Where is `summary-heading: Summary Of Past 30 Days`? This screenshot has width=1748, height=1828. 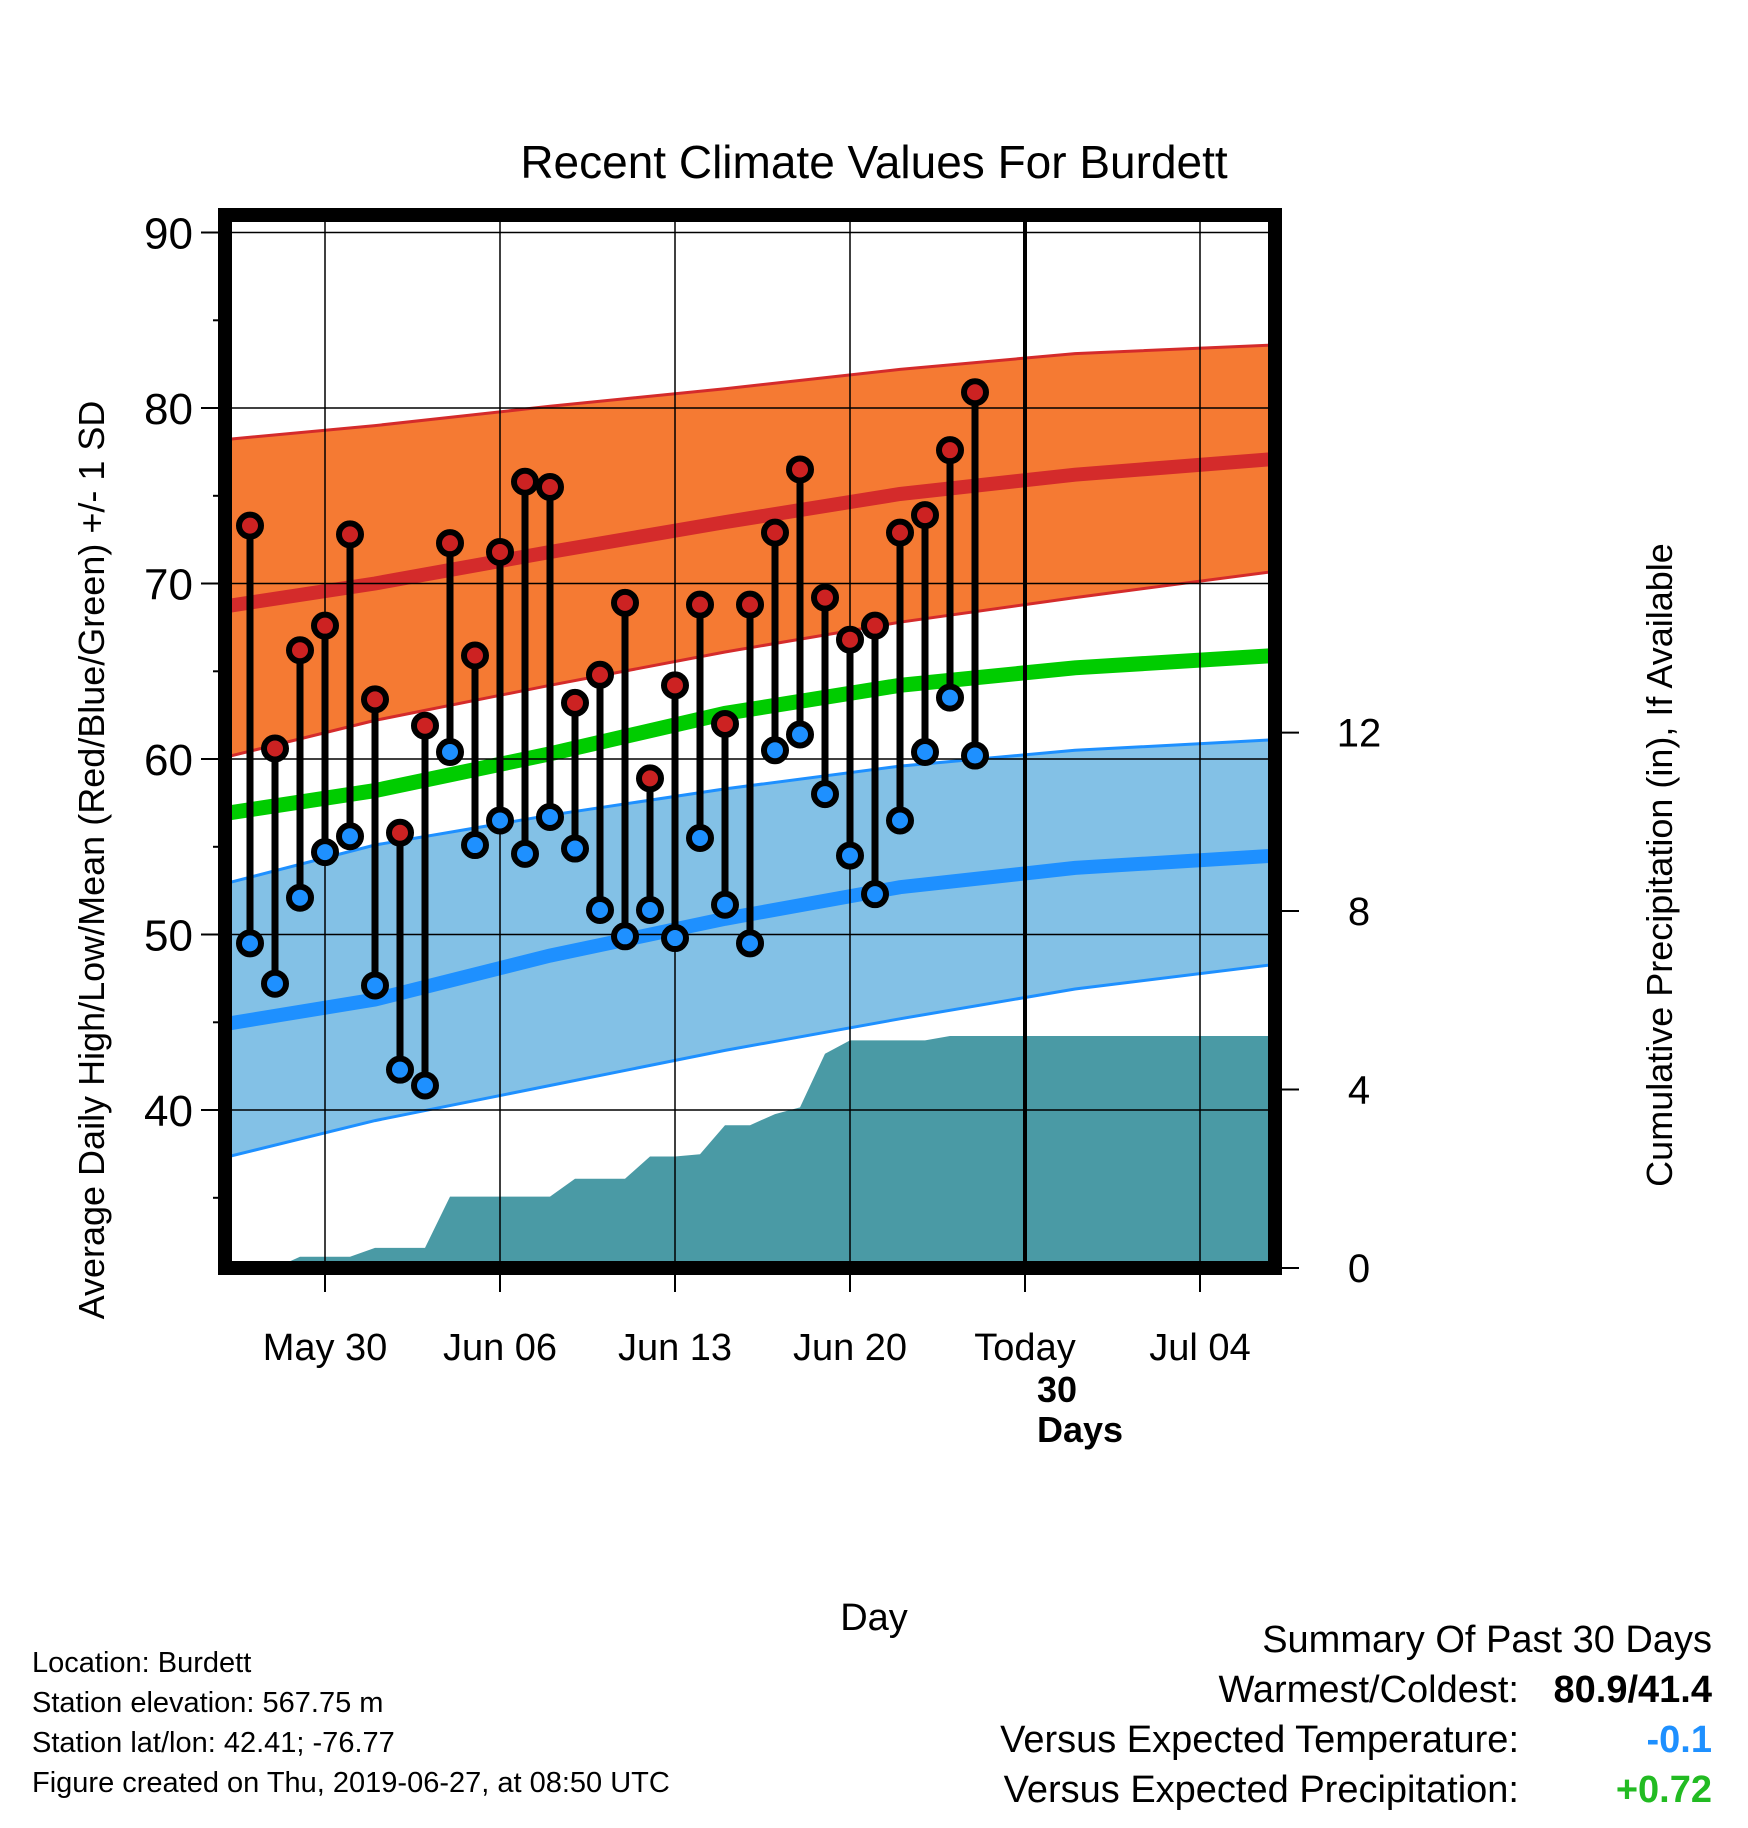
summary-heading: Summary Of Past 30 Days is located at coordinates (1487, 1640).